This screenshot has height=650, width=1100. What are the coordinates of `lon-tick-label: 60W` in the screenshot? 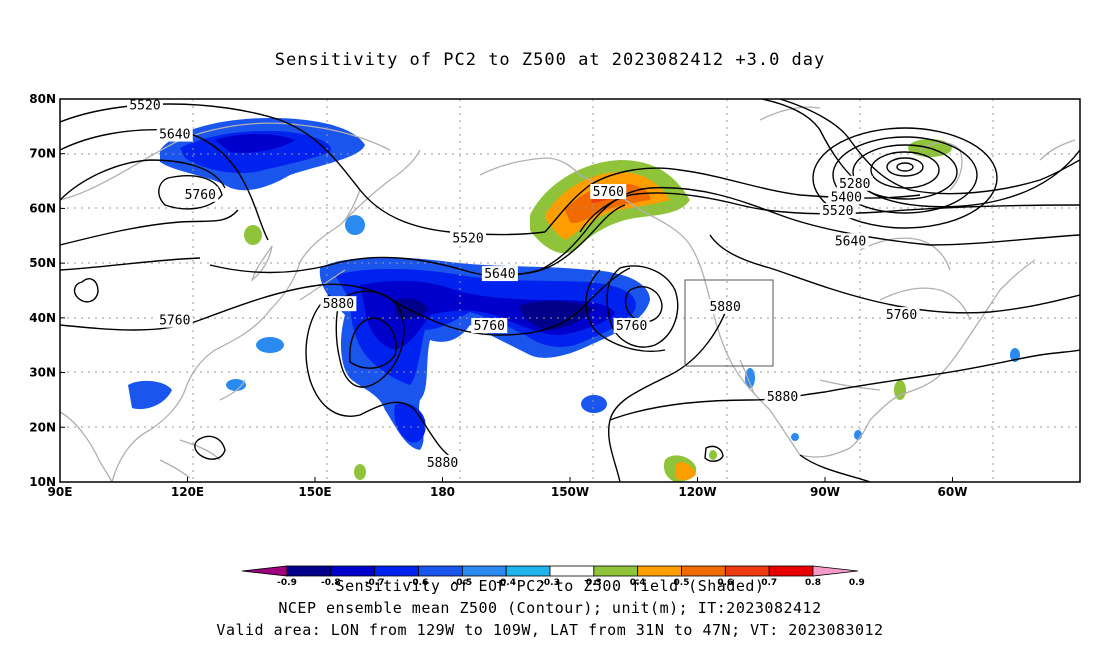 It's located at (953, 492).